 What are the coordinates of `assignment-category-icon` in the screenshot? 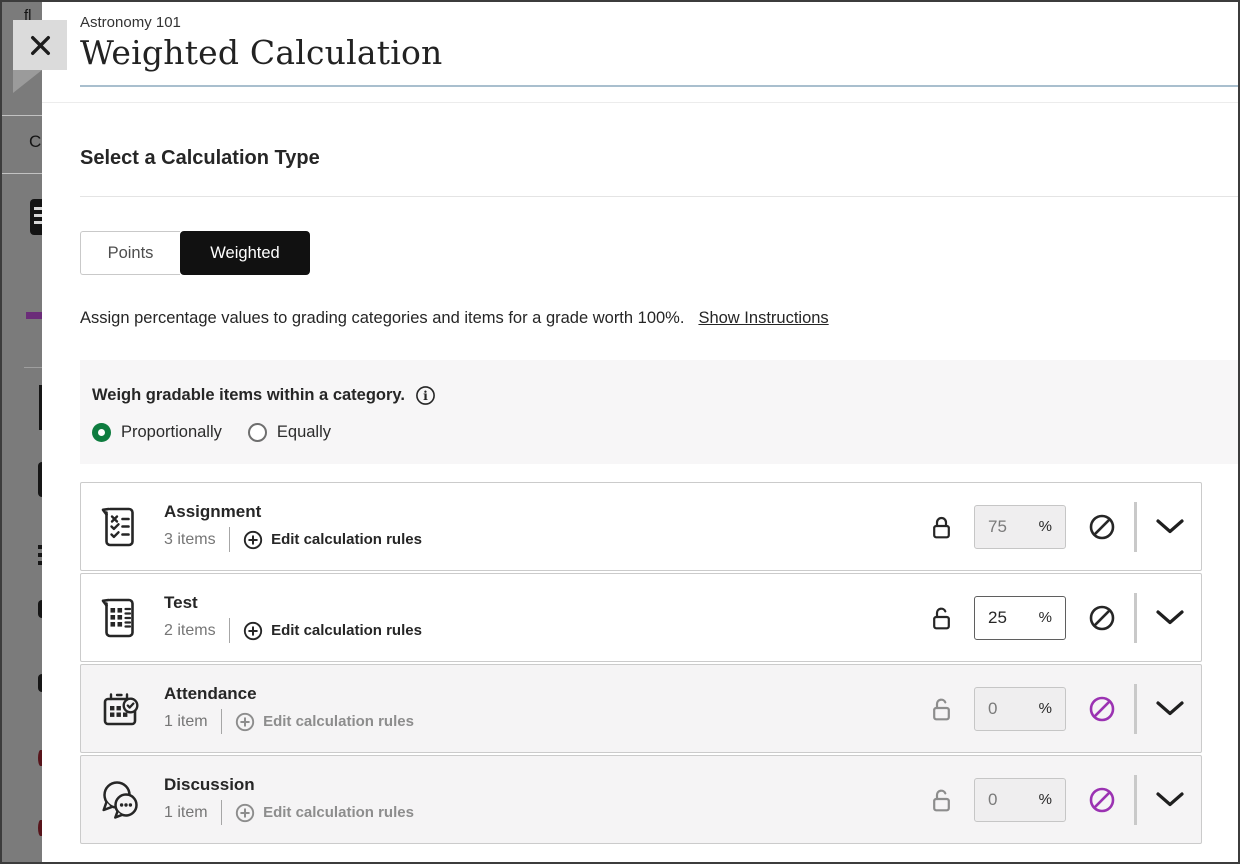 It's located at (117, 526).